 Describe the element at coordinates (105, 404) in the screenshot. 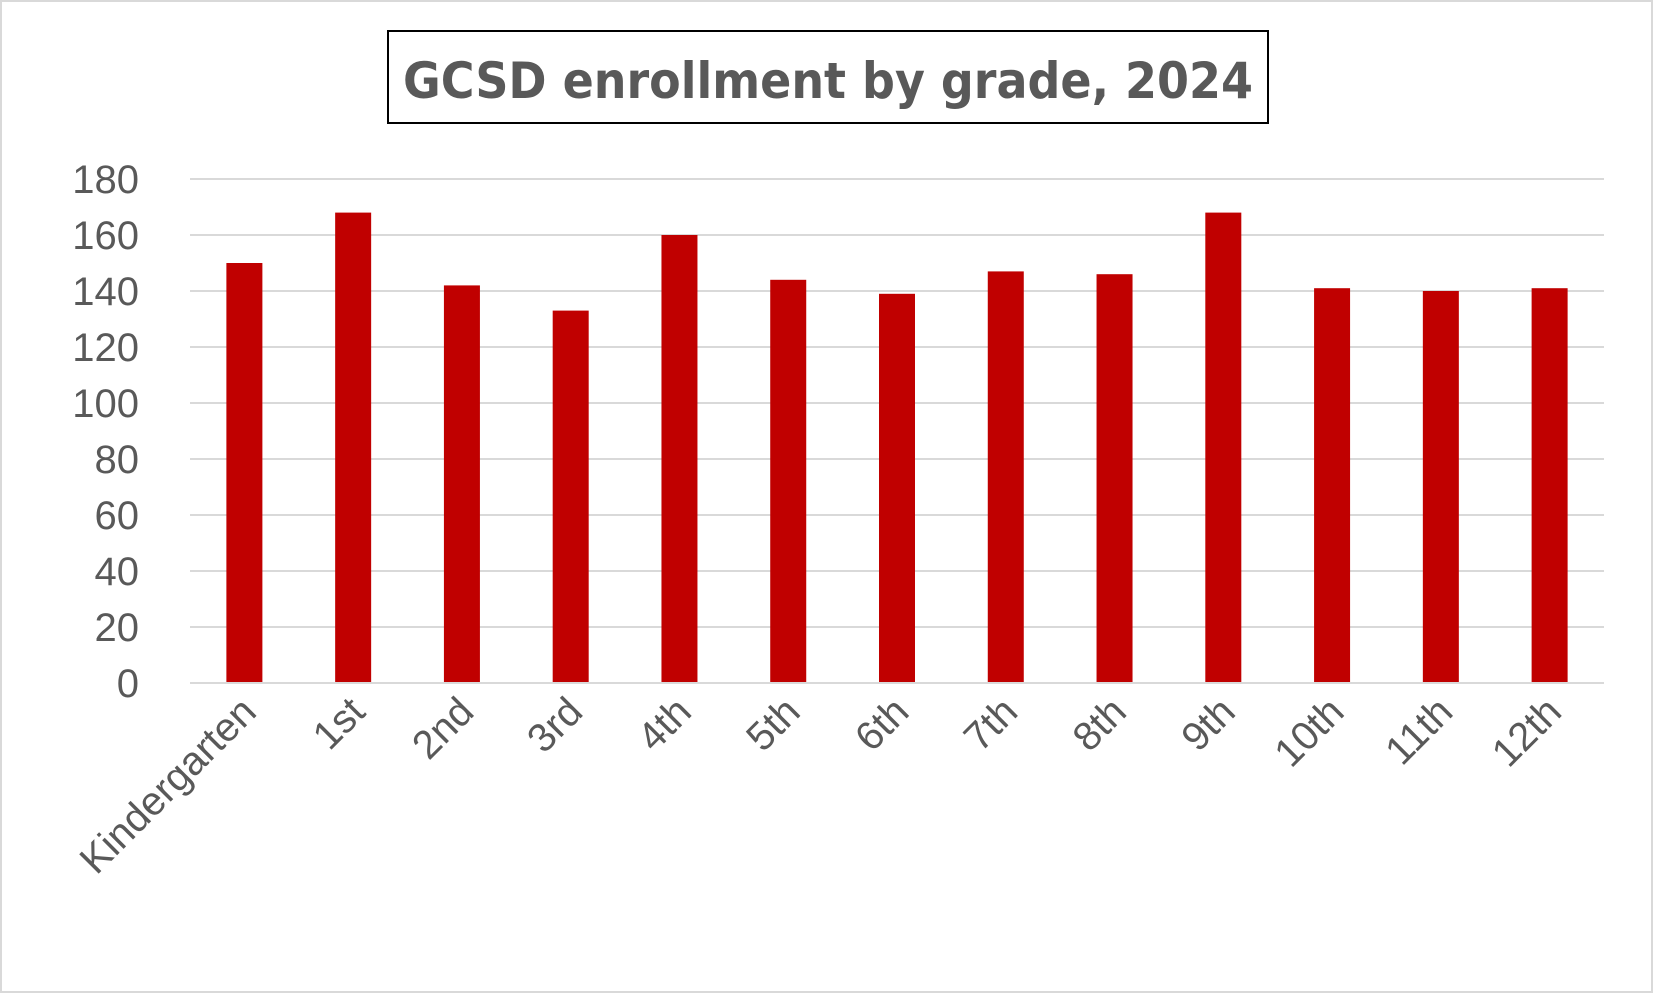

I see `y-tick-label: 100` at that location.